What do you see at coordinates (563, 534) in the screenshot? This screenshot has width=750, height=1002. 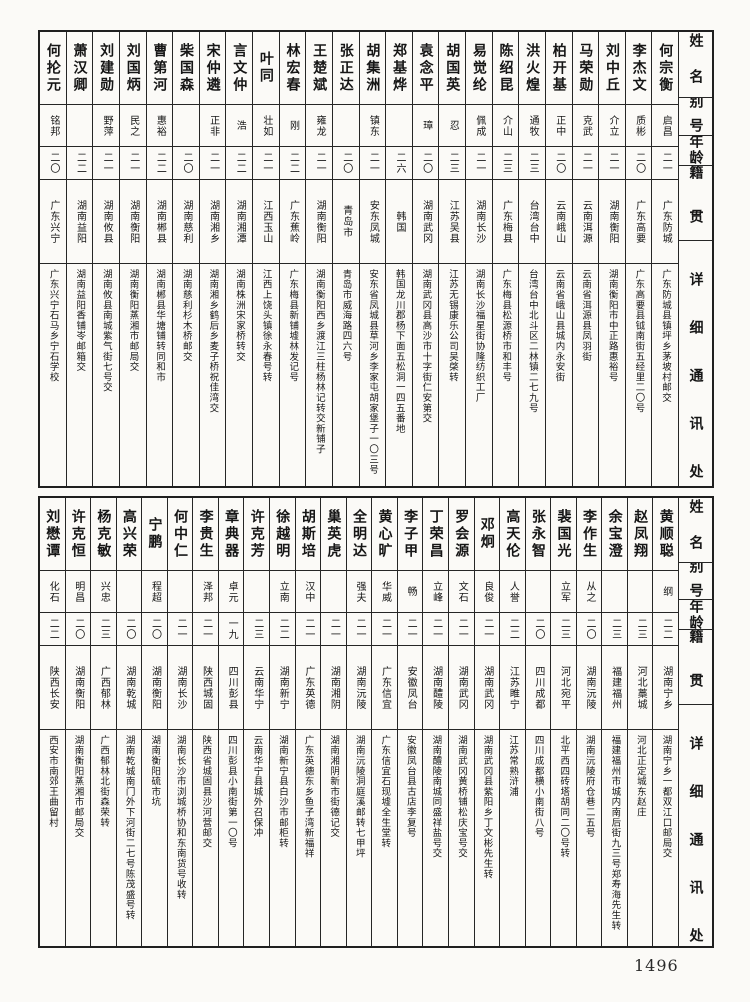 I see `person-name: 裴国光` at bounding box center [563, 534].